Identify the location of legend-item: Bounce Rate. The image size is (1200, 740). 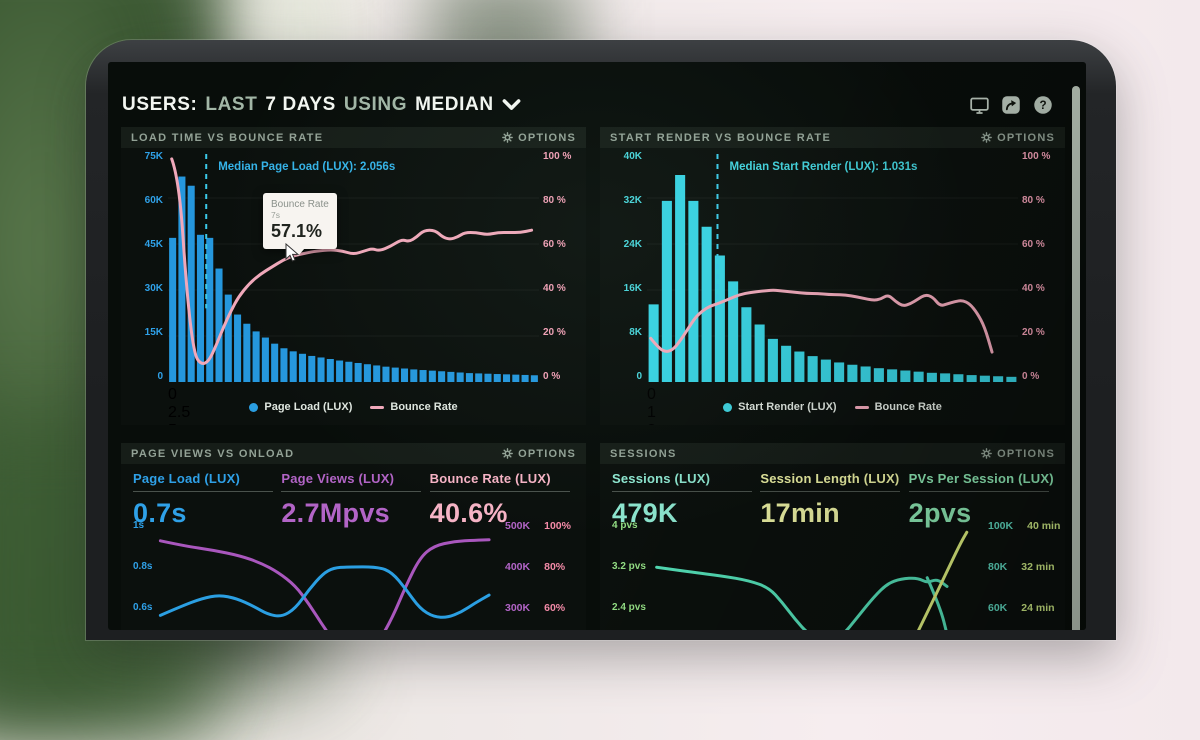
(414, 407).